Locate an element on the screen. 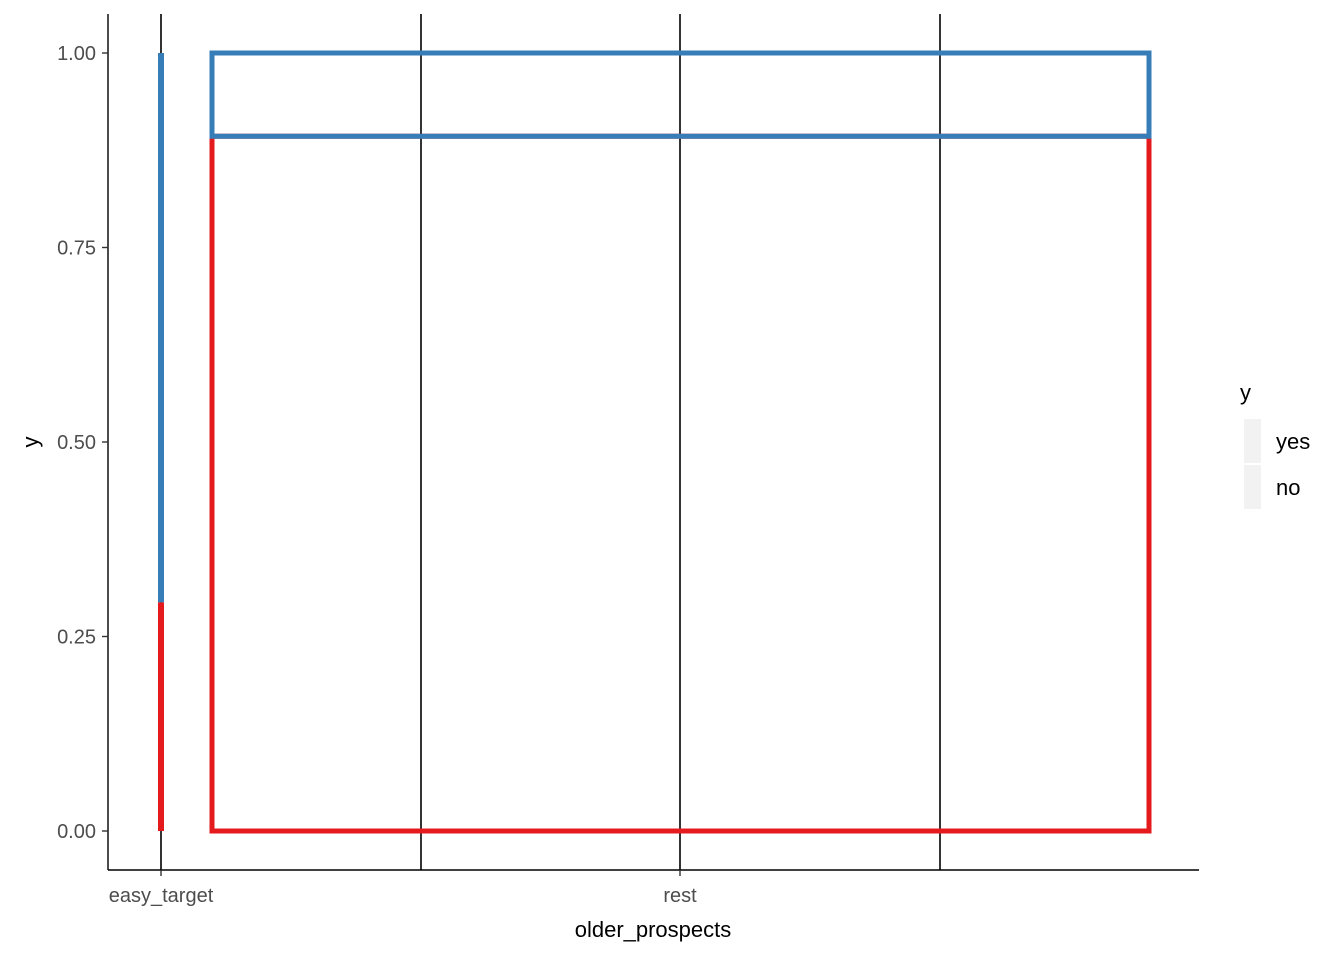 The image size is (1344, 960). y-axis-ticks: 0.00 0.25 0.50 0.75 1.00 is located at coordinates (82, 443).